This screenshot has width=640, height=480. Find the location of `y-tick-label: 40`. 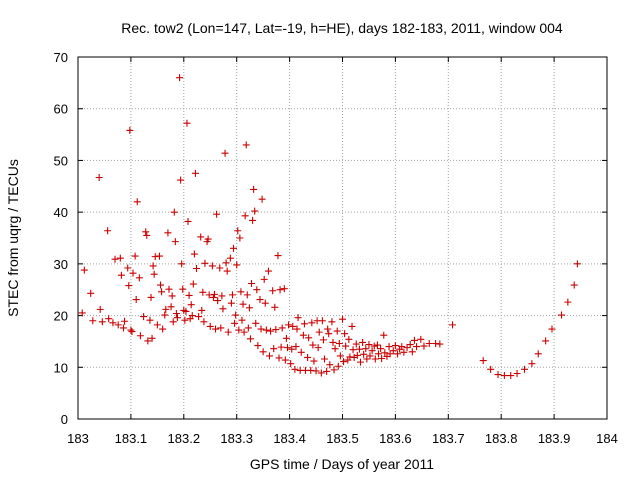

y-tick-label: 40 is located at coordinates (61, 212).